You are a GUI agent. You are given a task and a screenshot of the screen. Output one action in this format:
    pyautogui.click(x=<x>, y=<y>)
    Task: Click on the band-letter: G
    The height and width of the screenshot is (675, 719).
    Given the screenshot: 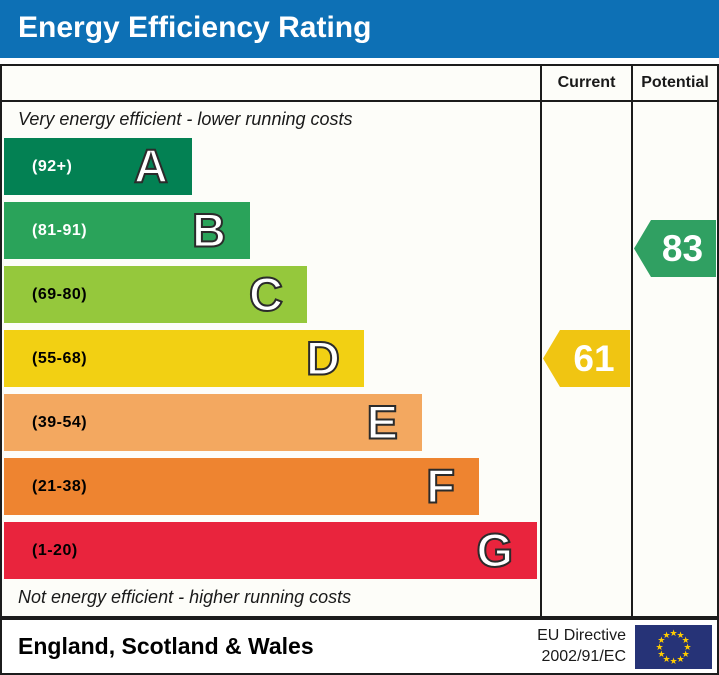 What is the action you would take?
    pyautogui.click(x=494, y=549)
    